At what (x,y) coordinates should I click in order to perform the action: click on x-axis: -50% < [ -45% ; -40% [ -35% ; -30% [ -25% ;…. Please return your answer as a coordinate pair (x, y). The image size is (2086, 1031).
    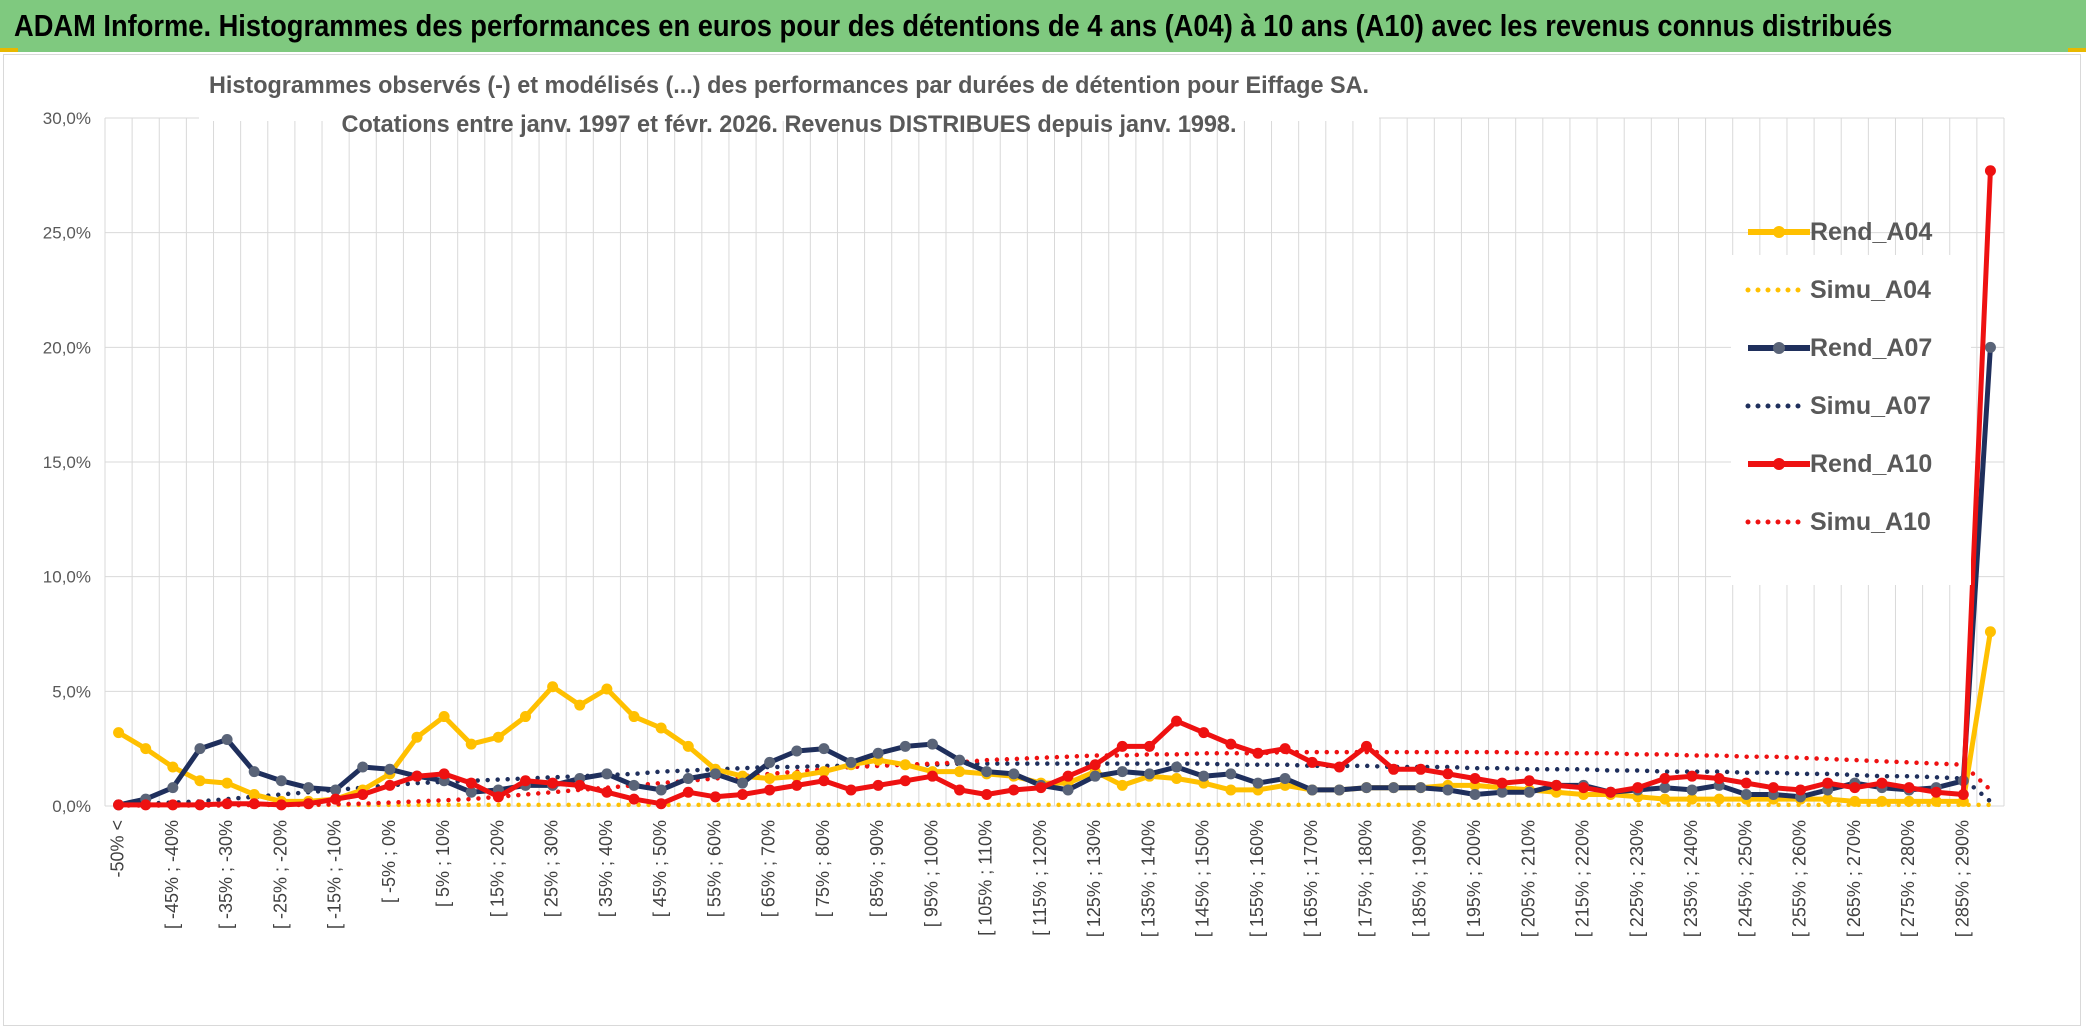
    Looking at the image, I should click on (1040, 878).